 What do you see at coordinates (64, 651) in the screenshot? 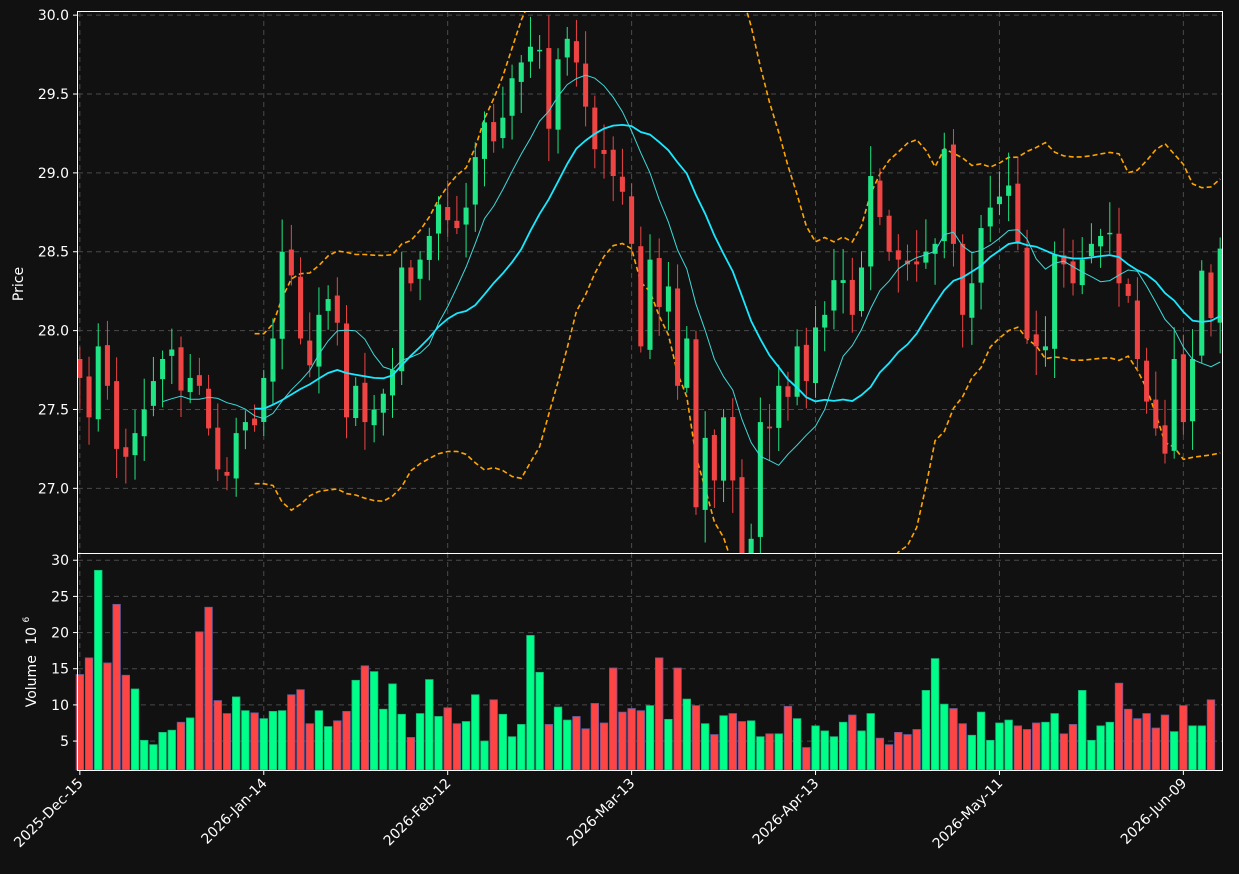
I see `volume-y-ticks: 5 10 15 20 25 30` at bounding box center [64, 651].